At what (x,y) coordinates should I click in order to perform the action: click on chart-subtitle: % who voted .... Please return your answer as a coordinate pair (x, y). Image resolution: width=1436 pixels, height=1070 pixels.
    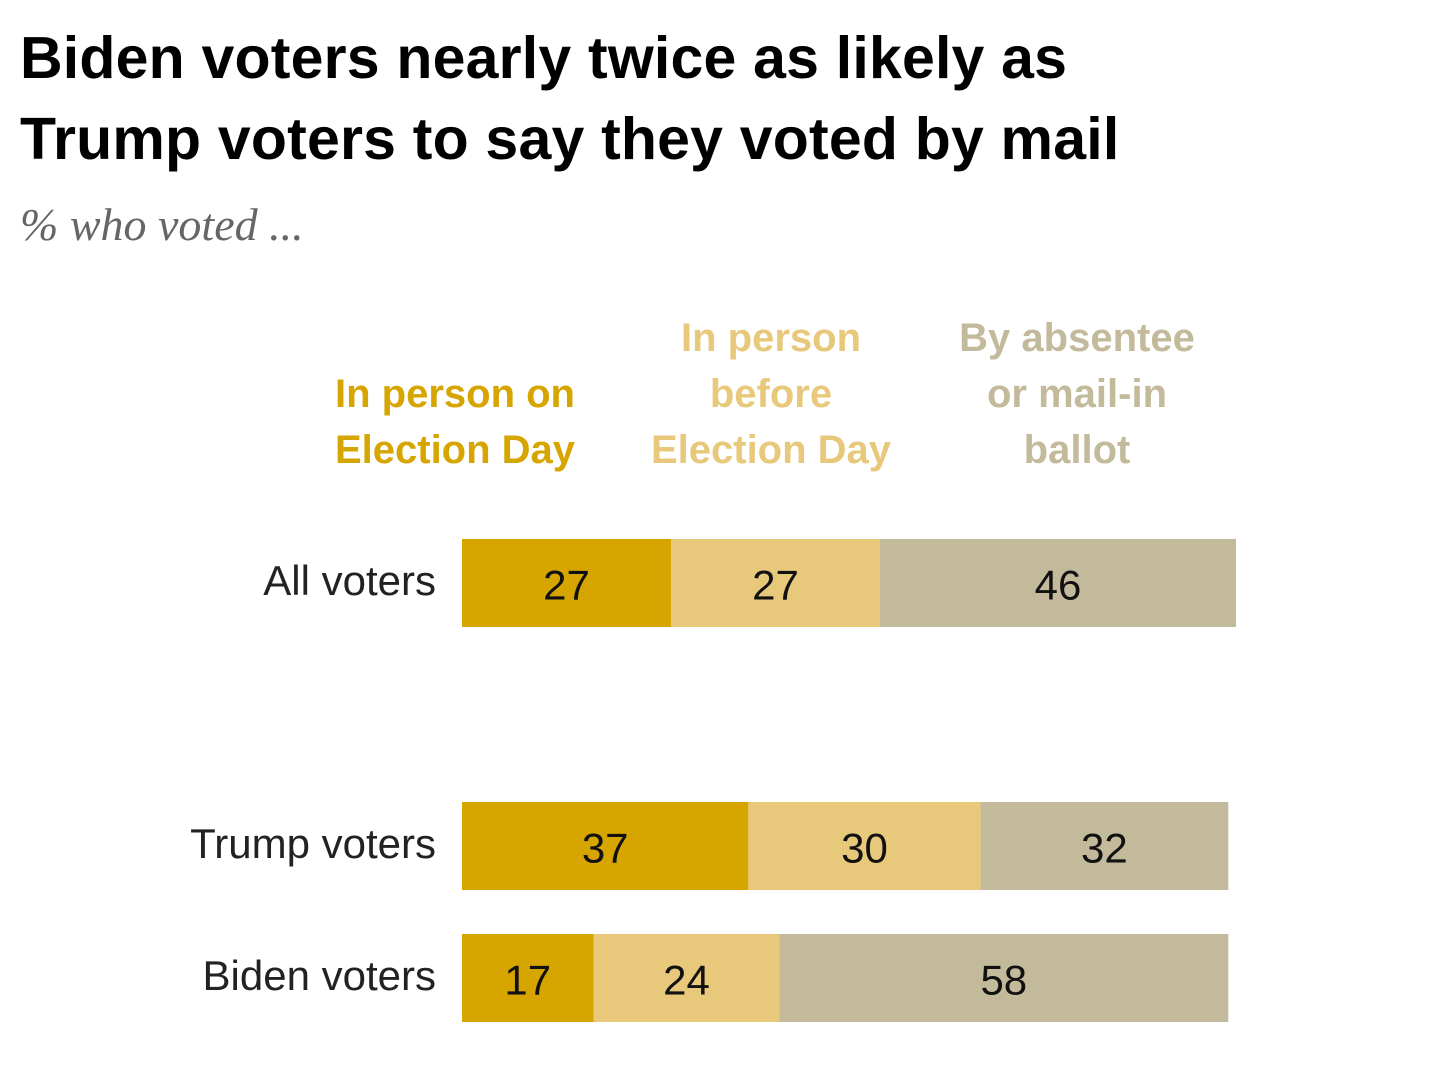
    Looking at the image, I should click on (162, 224).